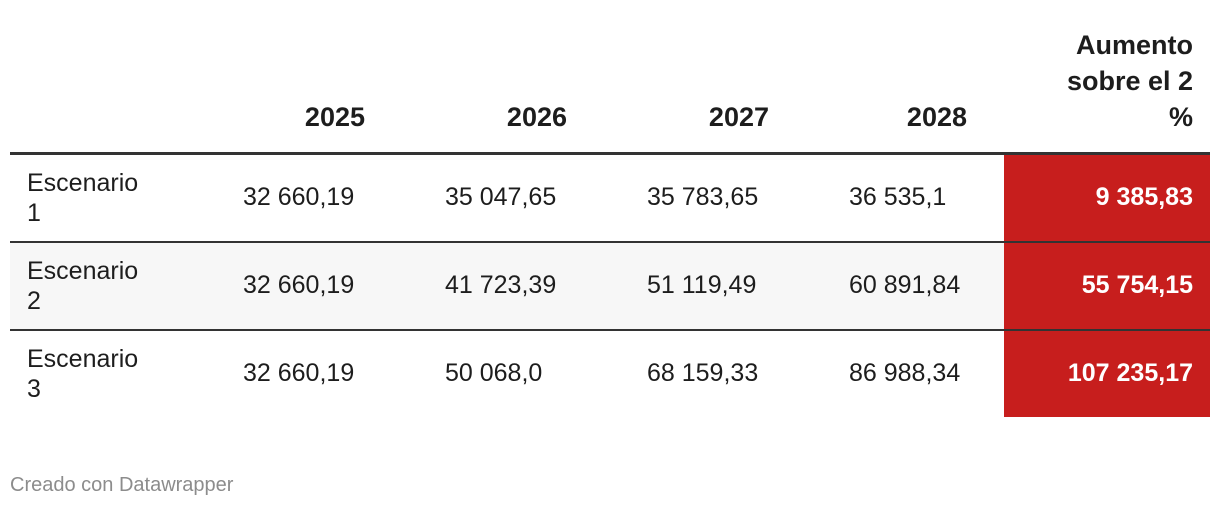 The width and height of the screenshot is (1220, 510). What do you see at coordinates (301, 77) in the screenshot?
I see `column-header: 2025` at bounding box center [301, 77].